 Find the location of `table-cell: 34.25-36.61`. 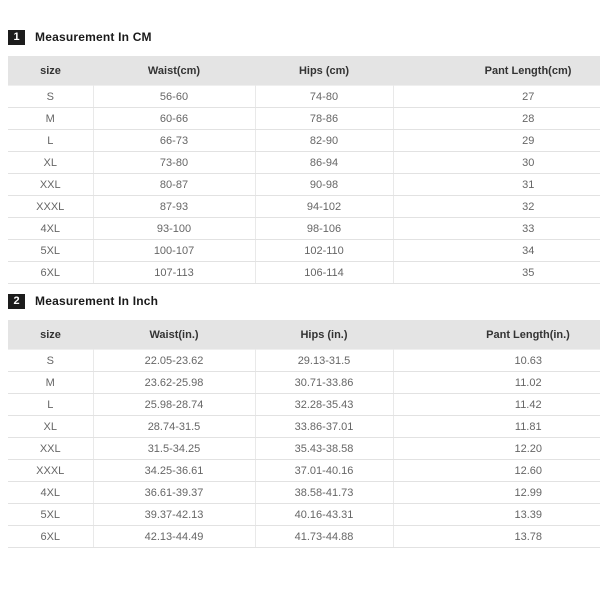

table-cell: 34.25-36.61 is located at coordinates (174, 470).